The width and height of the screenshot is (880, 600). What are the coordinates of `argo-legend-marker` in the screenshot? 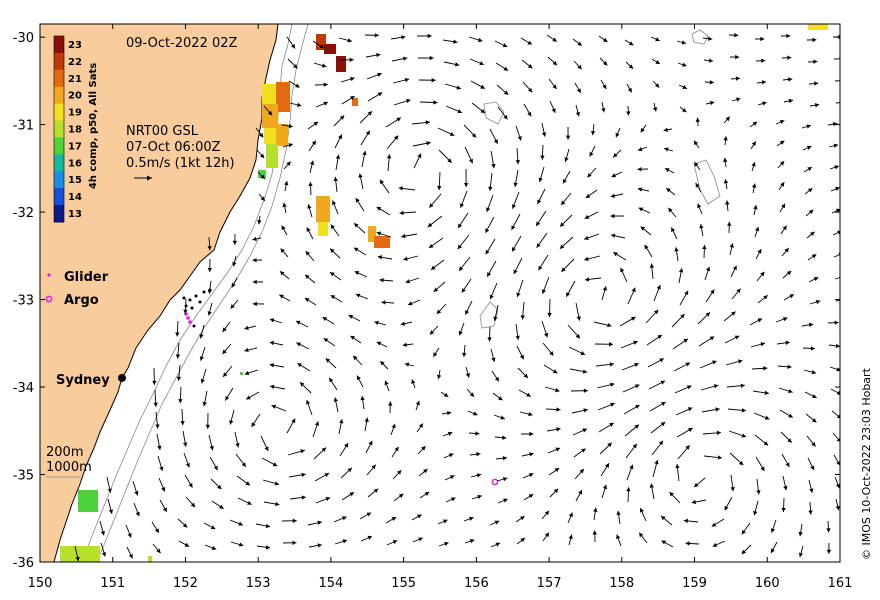 It's located at (49, 299).